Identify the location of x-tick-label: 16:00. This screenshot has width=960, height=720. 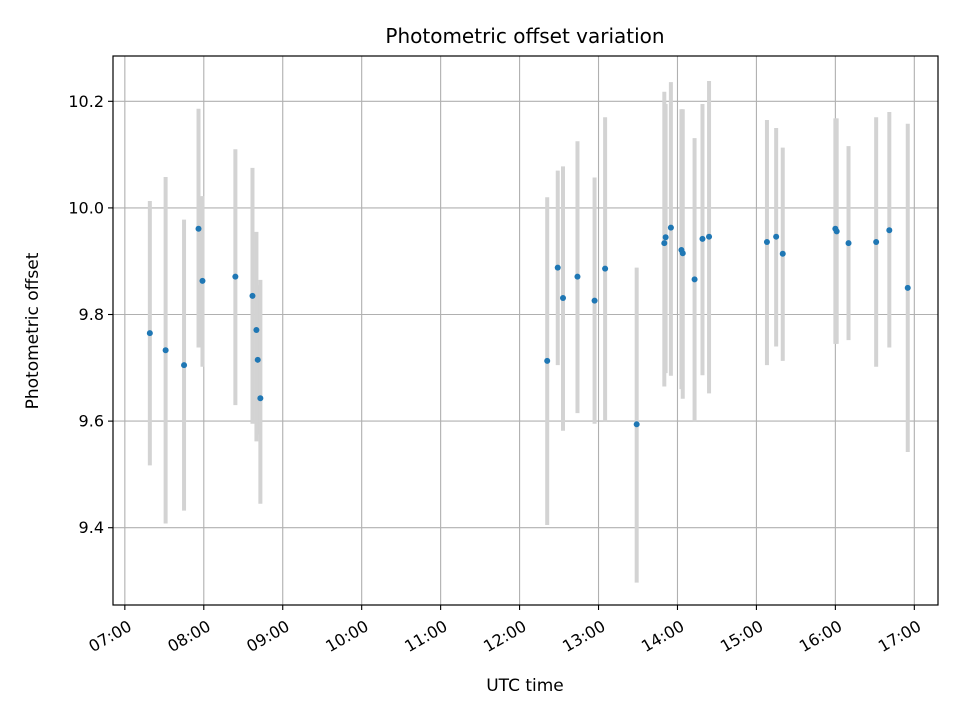
(820, 636).